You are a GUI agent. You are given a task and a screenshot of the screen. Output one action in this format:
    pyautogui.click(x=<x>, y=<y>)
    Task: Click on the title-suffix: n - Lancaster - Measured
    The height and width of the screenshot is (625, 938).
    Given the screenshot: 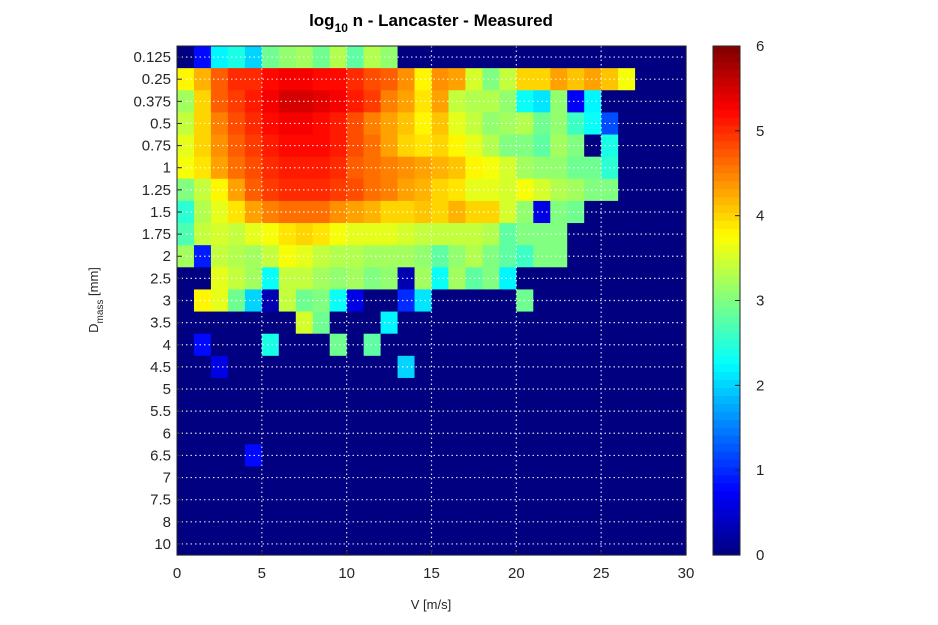 What is the action you would take?
    pyautogui.click(x=450, y=20)
    